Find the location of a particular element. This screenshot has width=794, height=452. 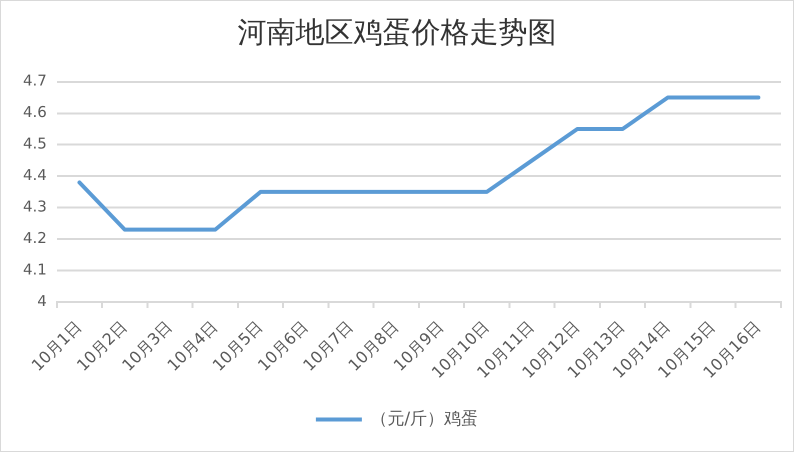

y-tick-label: 4.6 is located at coordinates (34, 112).